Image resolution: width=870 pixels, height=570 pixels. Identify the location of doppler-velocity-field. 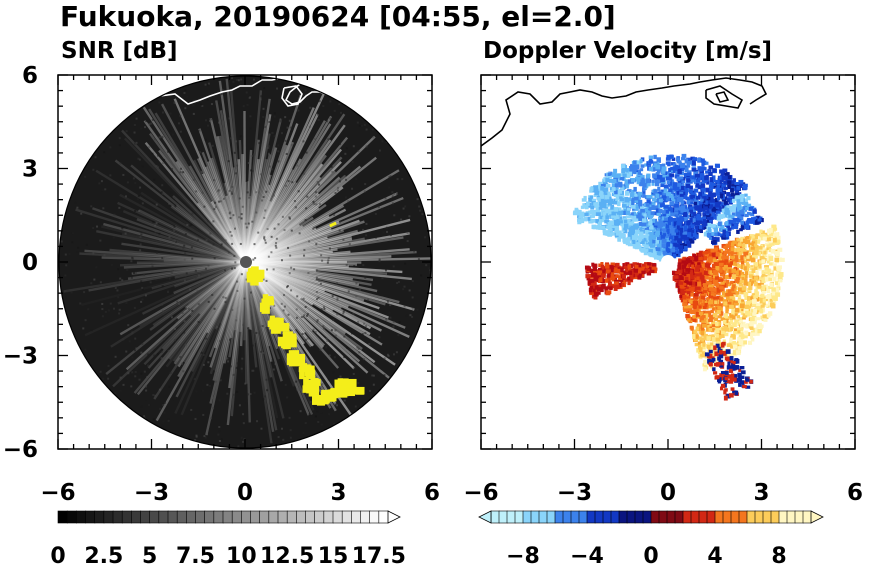
(678, 277).